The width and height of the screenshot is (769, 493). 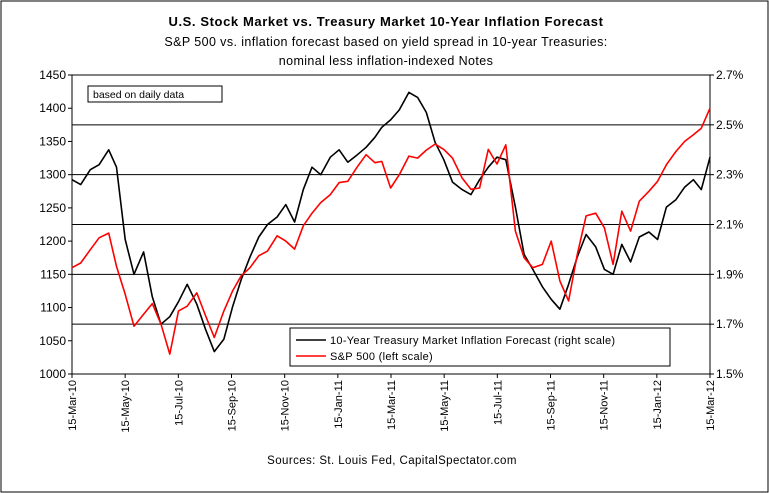 What do you see at coordinates (138, 95) in the screenshot?
I see `annotation-text: based on daily data` at bounding box center [138, 95].